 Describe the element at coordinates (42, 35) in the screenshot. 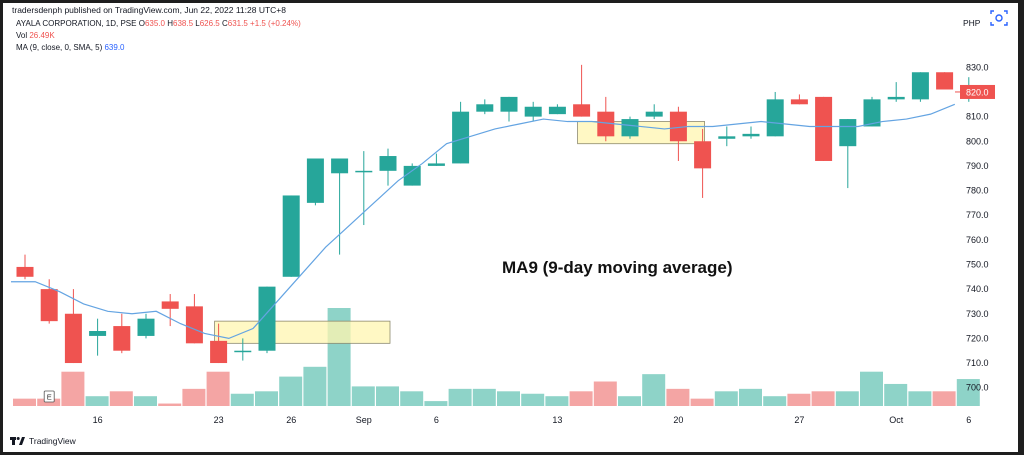

I see `volume-value: 26.49K` at that location.